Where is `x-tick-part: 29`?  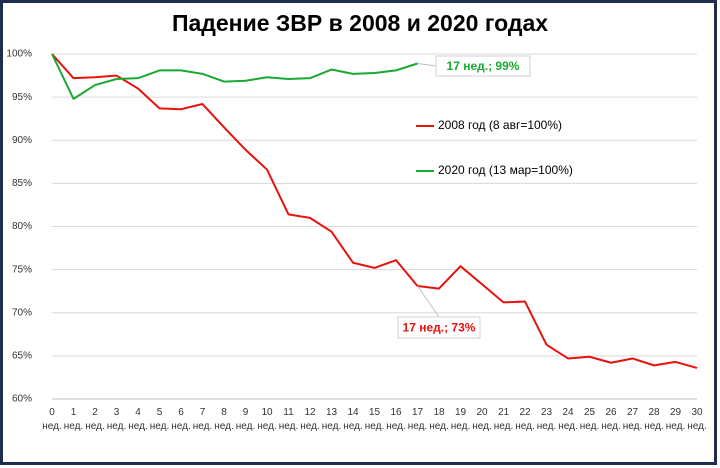 x-tick-part: 29 is located at coordinates (676, 412).